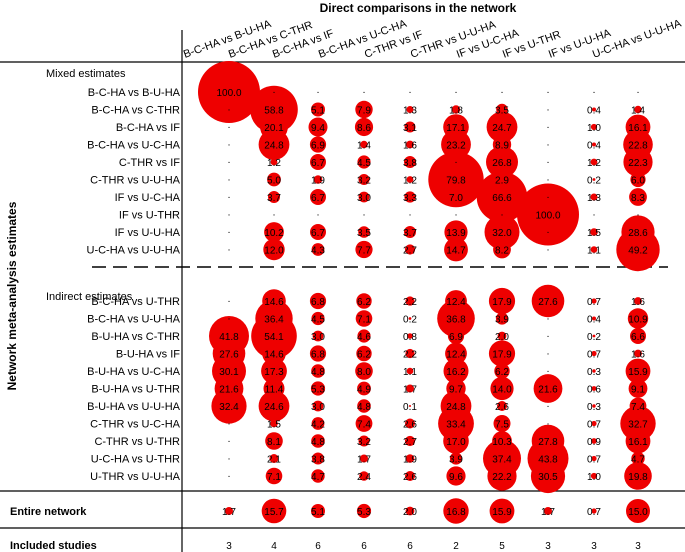  What do you see at coordinates (134, 251) in the screenshot?
I see `mixed-row-label: U-C-HA vs U-U-HA` at bounding box center [134, 251].